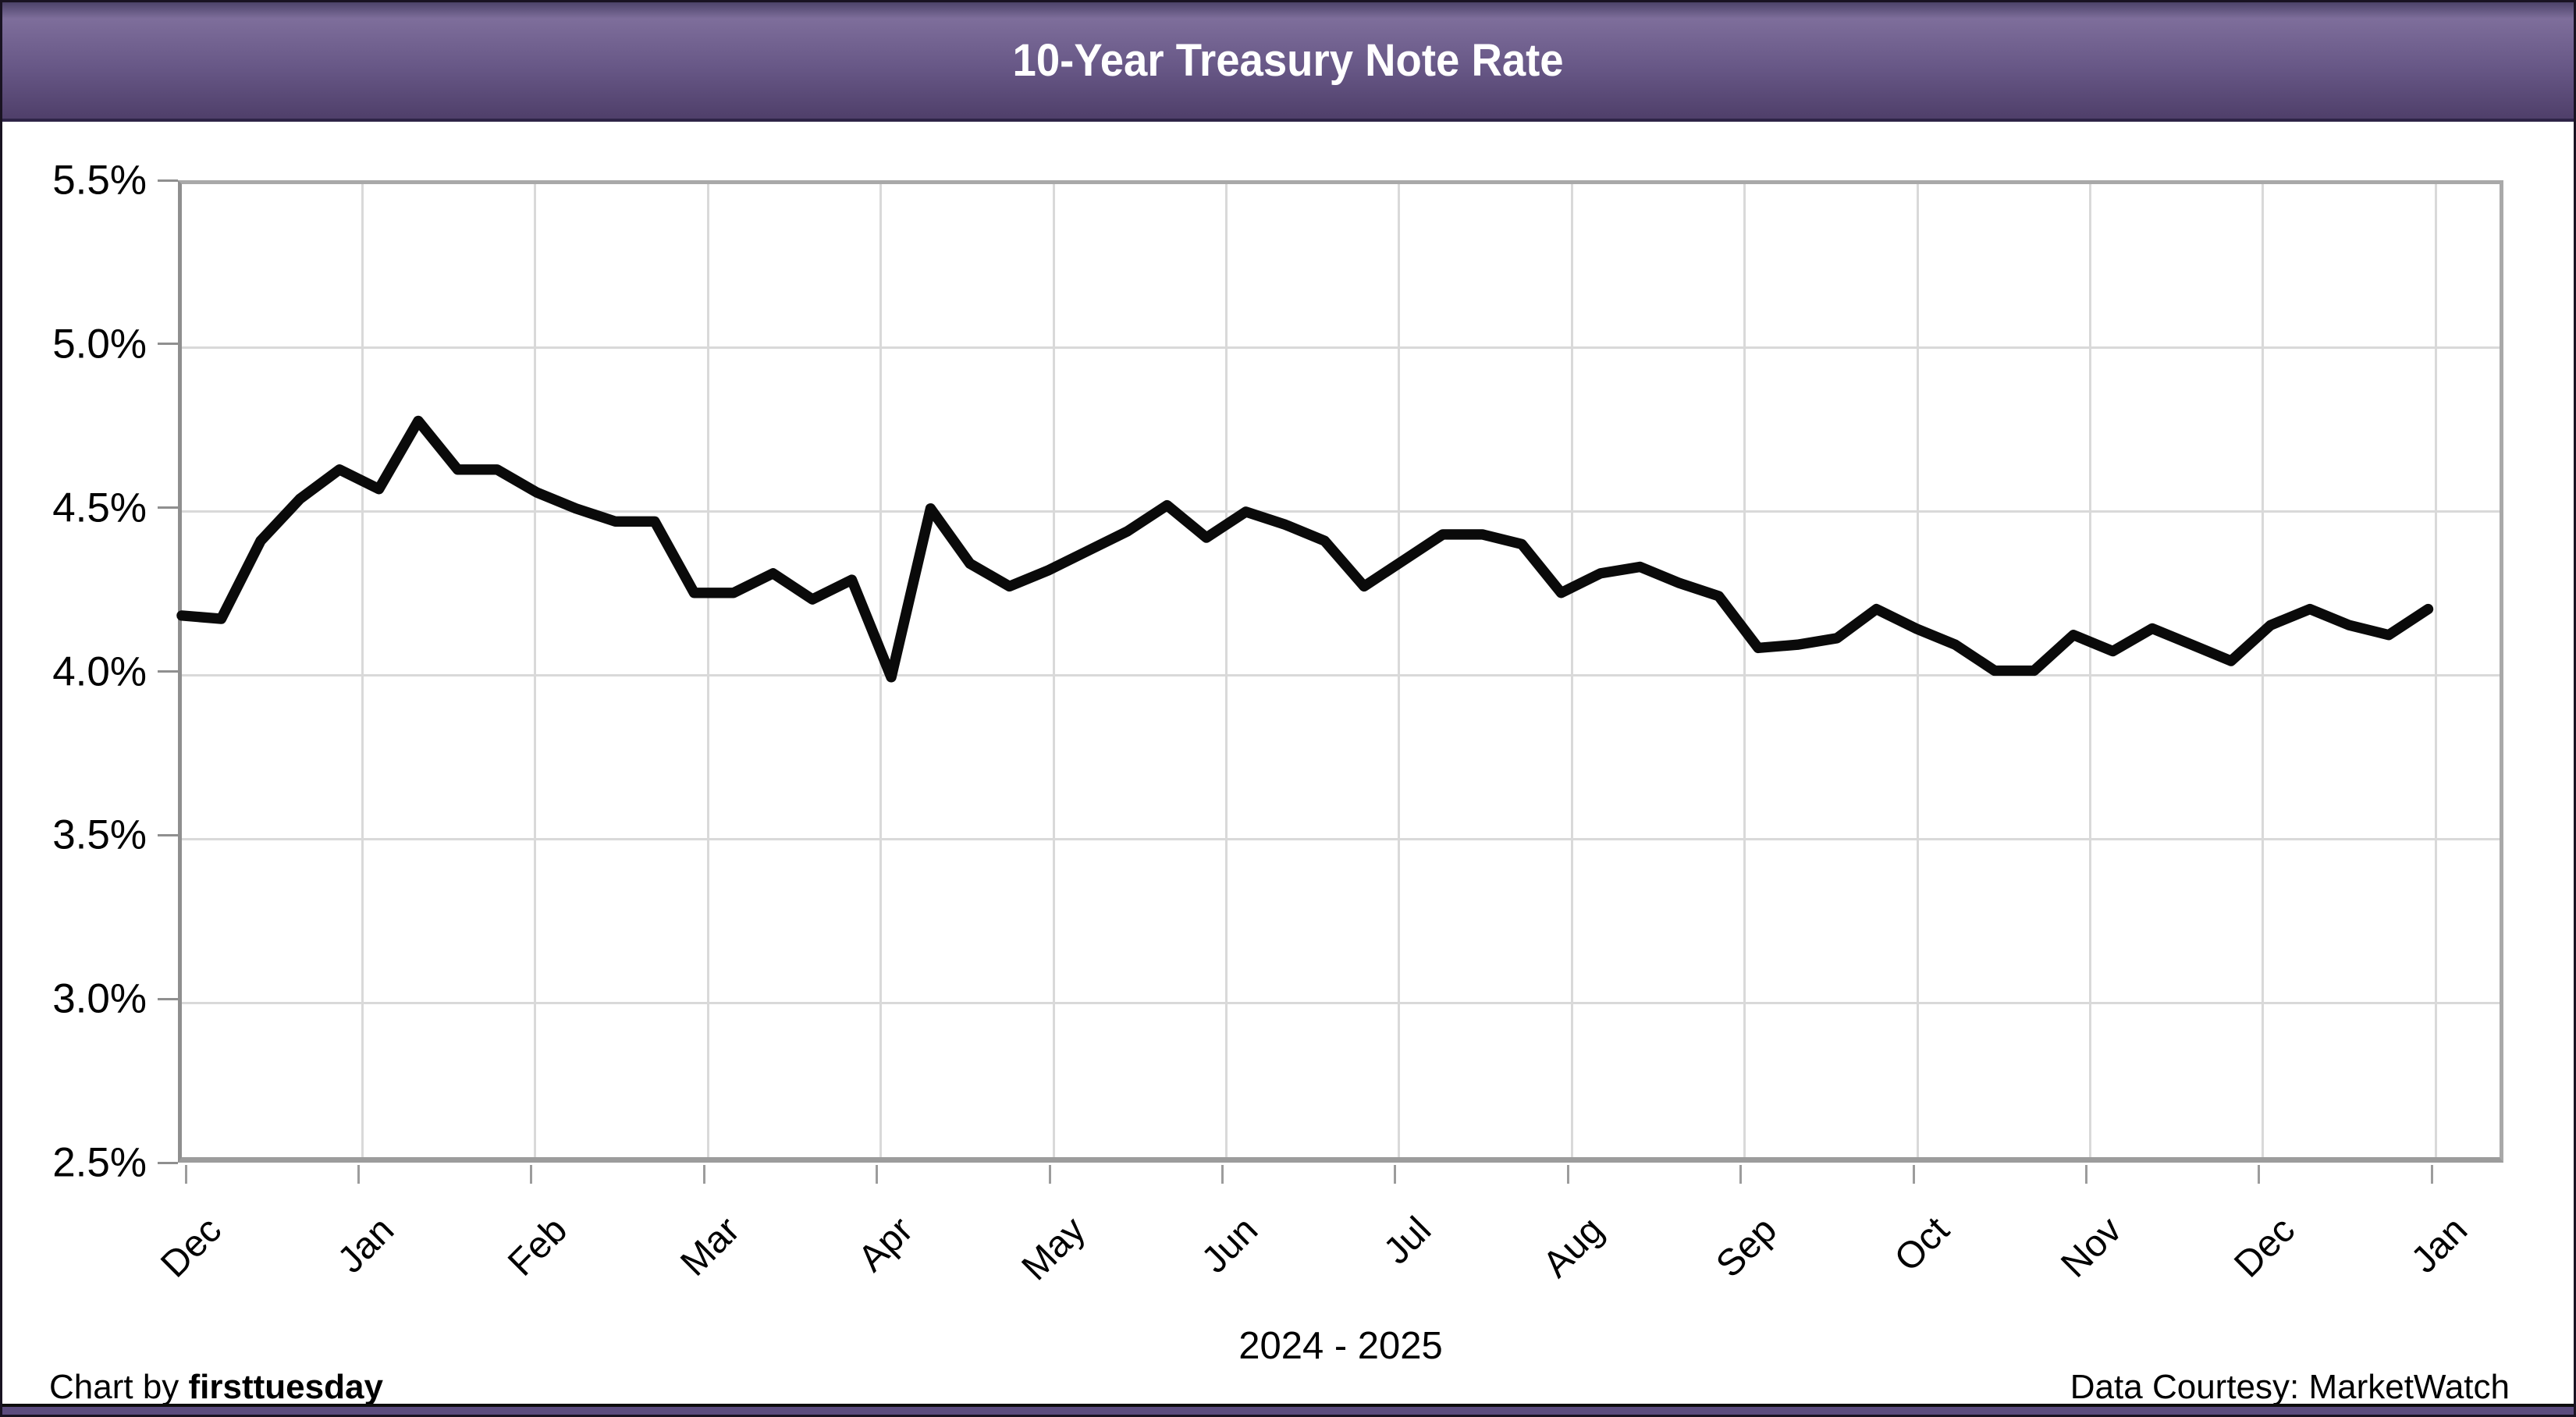 Image resolution: width=2576 pixels, height=1417 pixels. What do you see at coordinates (100, 835) in the screenshot?
I see `y-tick-label: 3.5%` at bounding box center [100, 835].